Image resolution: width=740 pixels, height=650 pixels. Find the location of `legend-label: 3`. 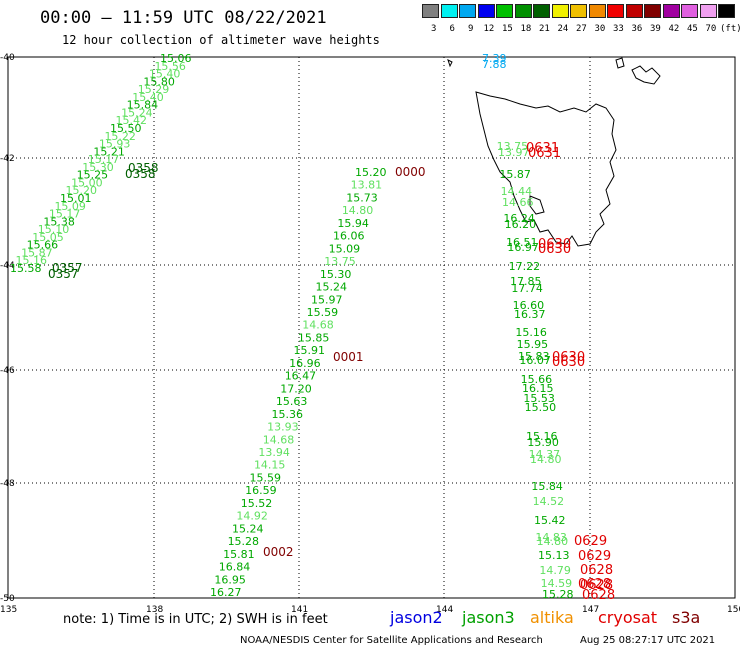

legend-label: 3 is located at coordinates (434, 29).